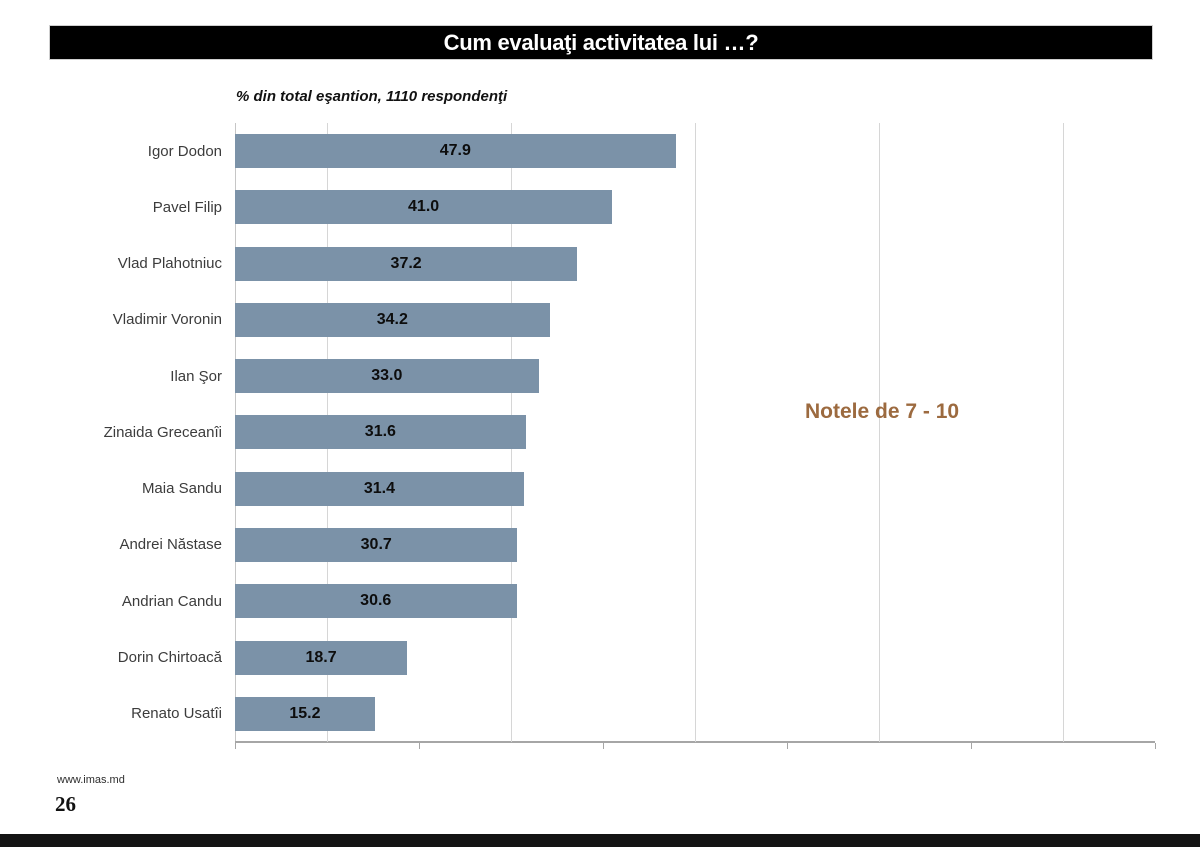  I want to click on category-label: Renato Usatîi, so click(176, 714).